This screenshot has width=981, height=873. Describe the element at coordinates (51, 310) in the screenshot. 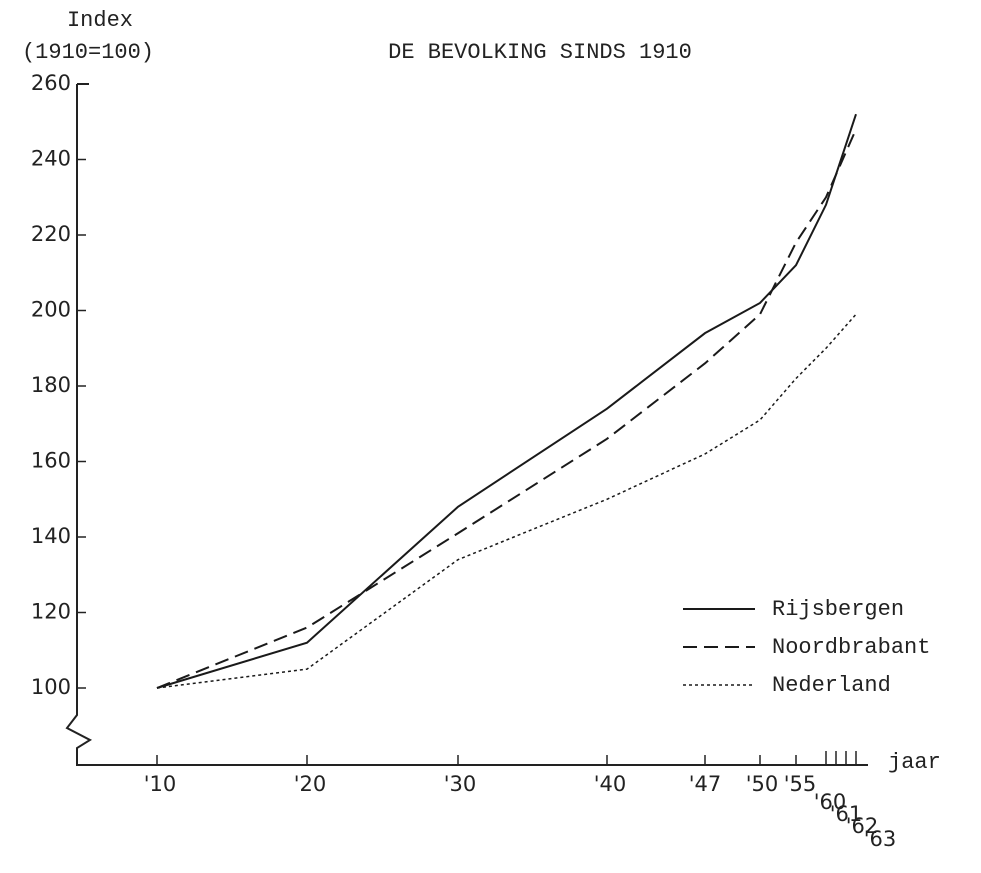

I see `y-tick-label: 200` at that location.